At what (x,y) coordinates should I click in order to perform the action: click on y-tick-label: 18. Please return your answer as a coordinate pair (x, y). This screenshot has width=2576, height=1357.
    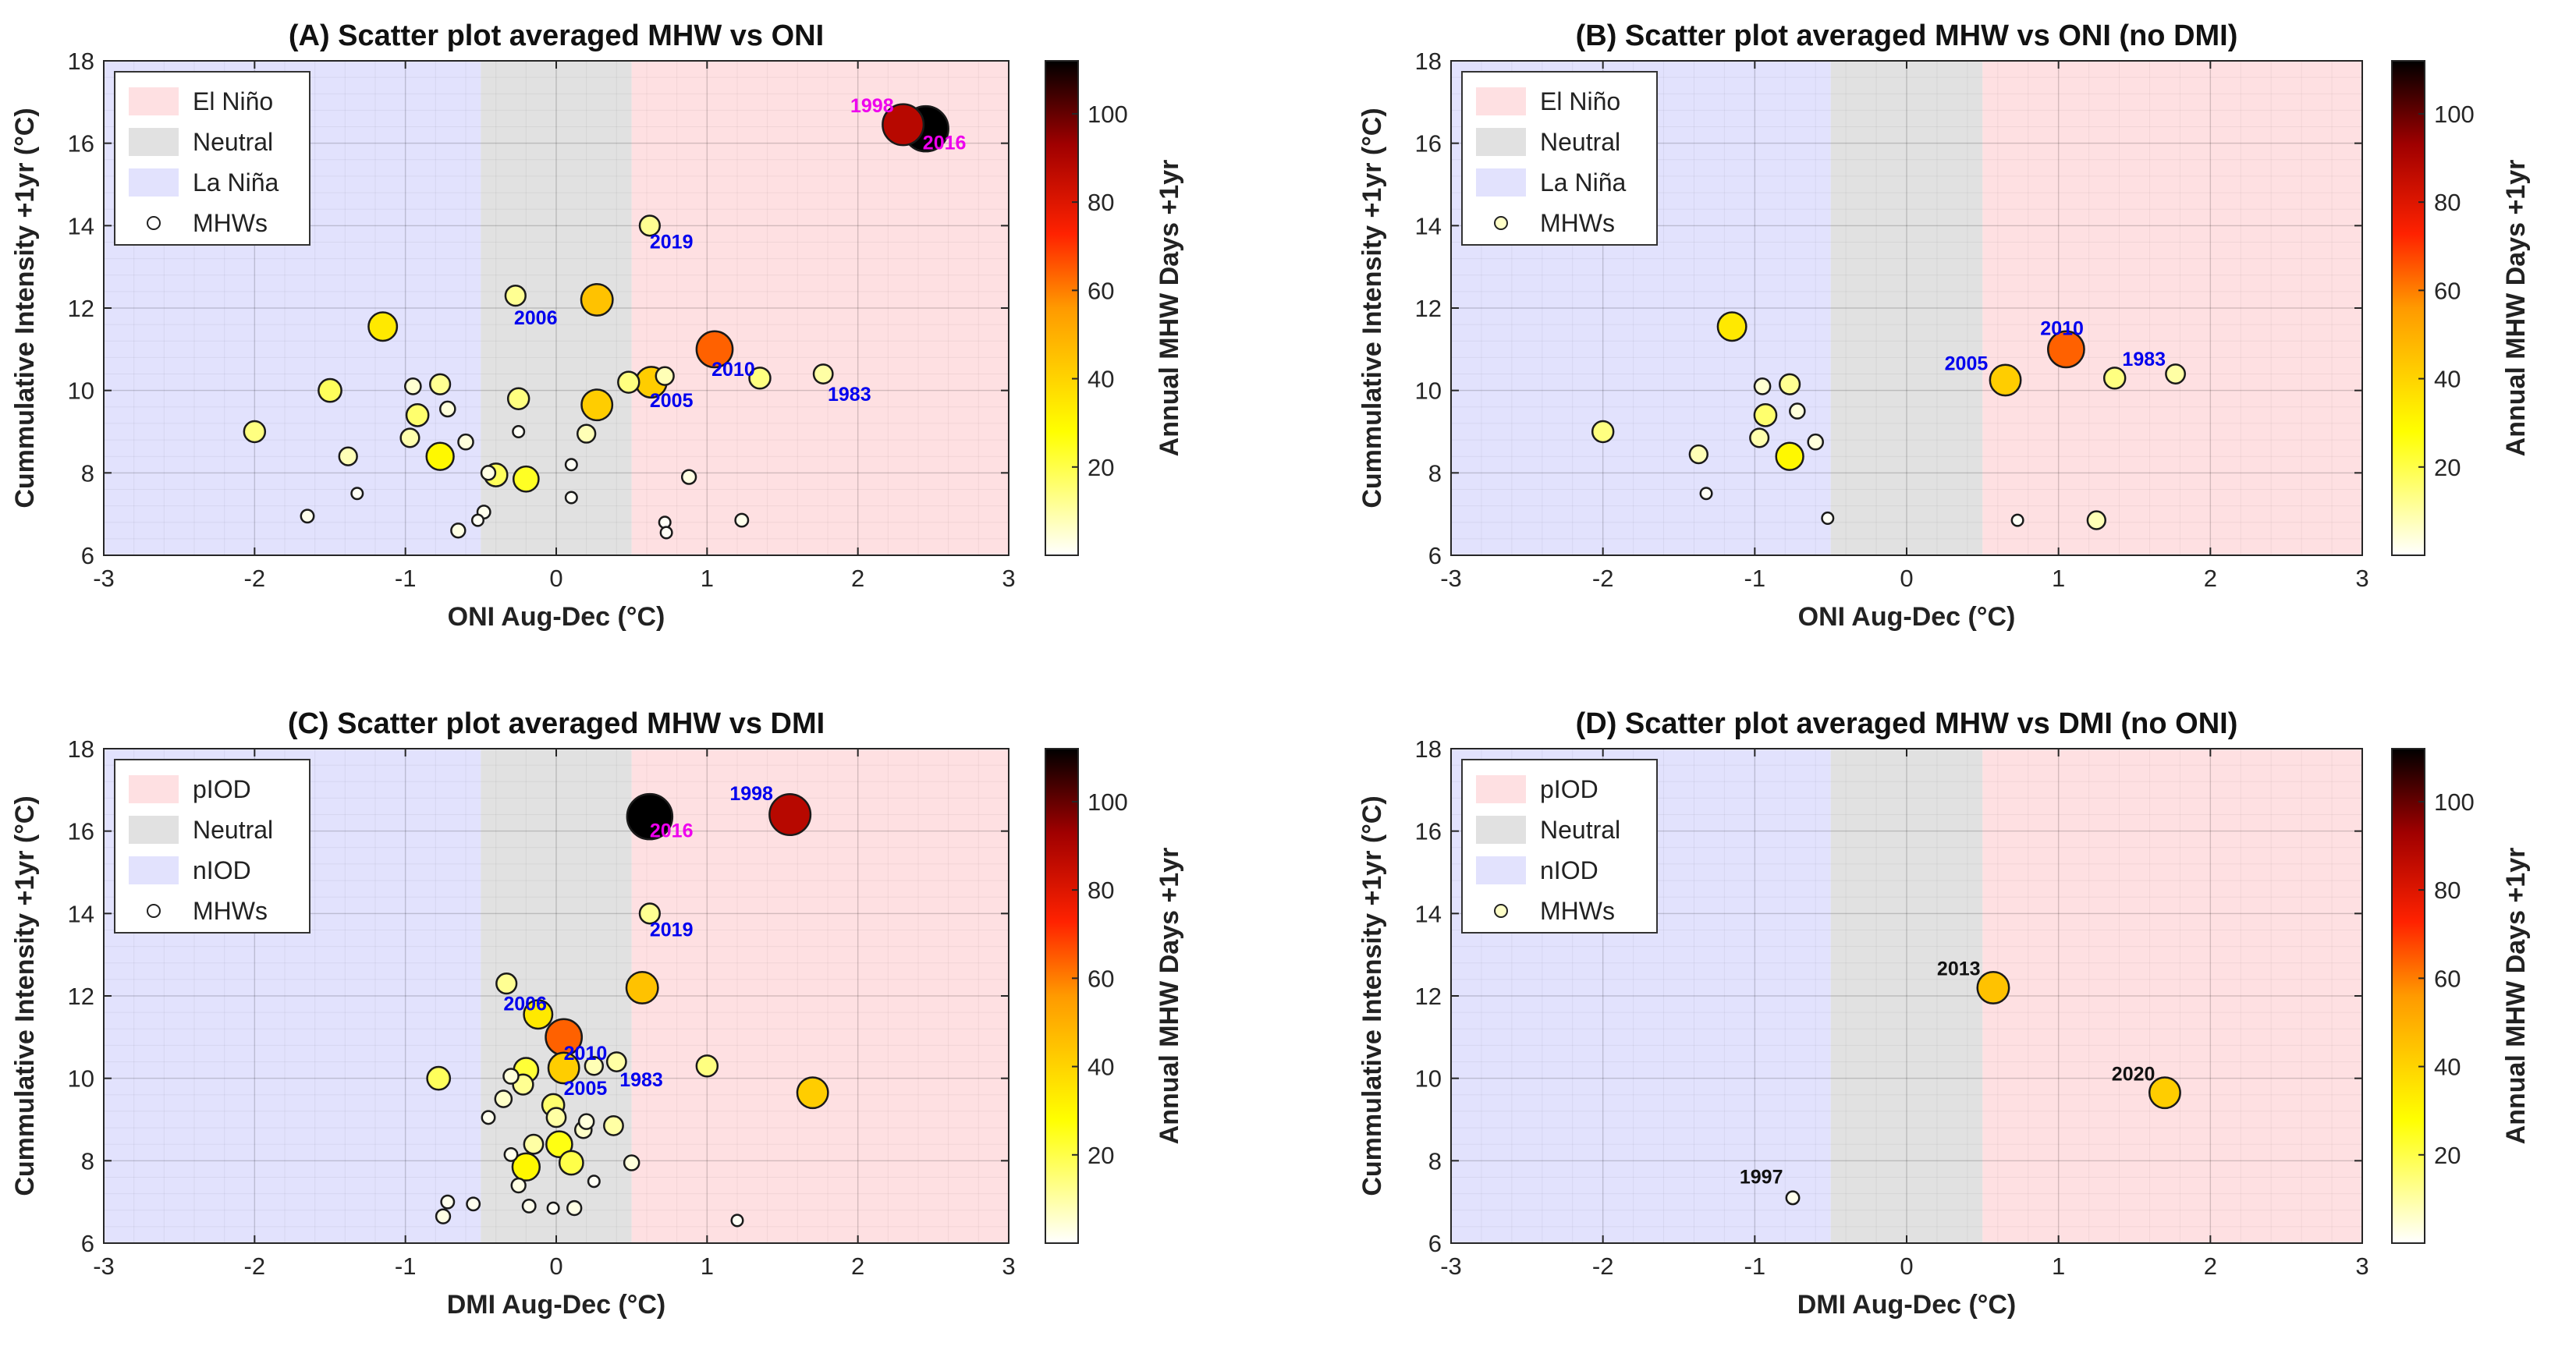
    Looking at the image, I should click on (1428, 61).